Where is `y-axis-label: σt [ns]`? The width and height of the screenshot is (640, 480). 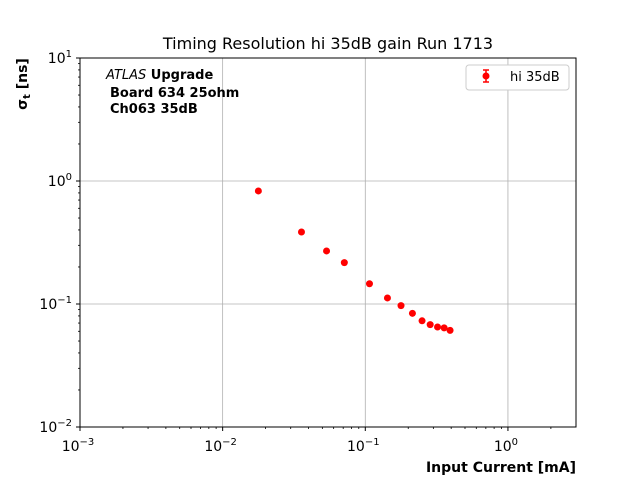 y-axis-label: σt [ns] is located at coordinates (24, 84).